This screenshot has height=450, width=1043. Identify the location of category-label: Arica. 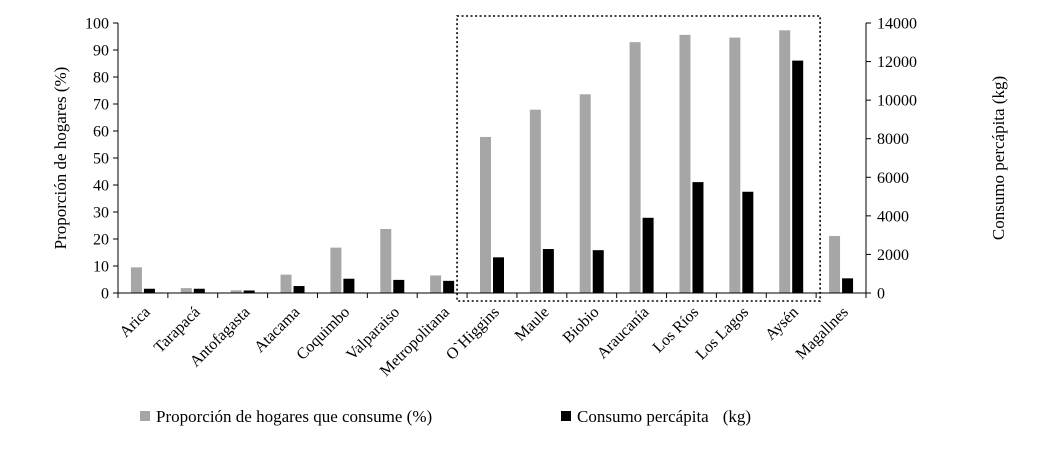
(135, 322).